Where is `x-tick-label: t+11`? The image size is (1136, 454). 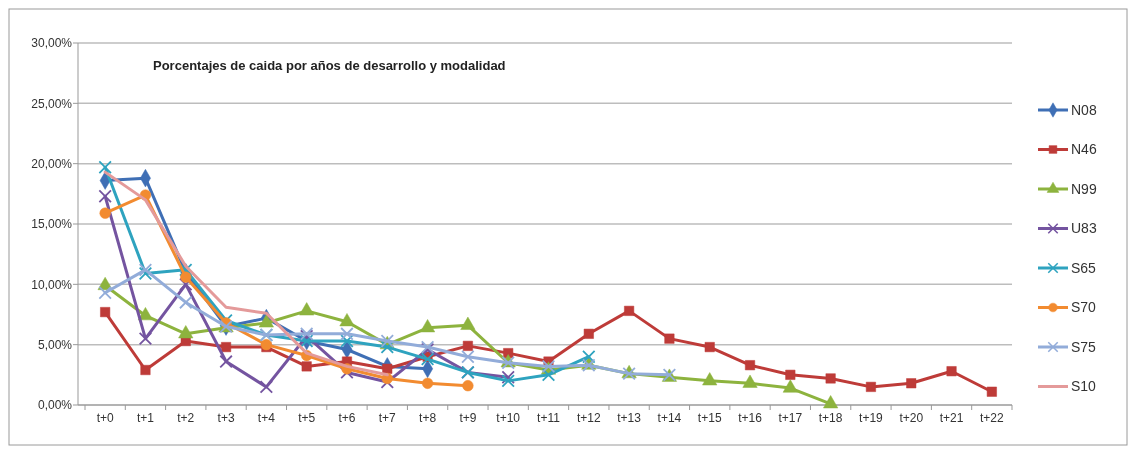
x-tick-label: t+11 is located at coordinates (549, 418).